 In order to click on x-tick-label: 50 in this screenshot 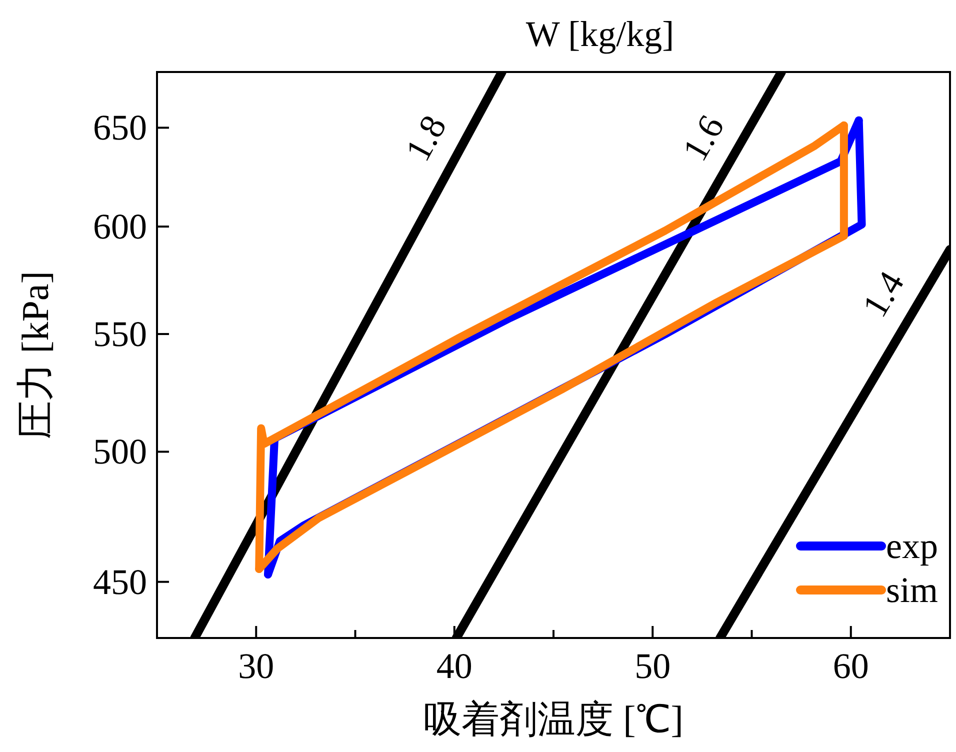, I will do `click(652, 666)`.